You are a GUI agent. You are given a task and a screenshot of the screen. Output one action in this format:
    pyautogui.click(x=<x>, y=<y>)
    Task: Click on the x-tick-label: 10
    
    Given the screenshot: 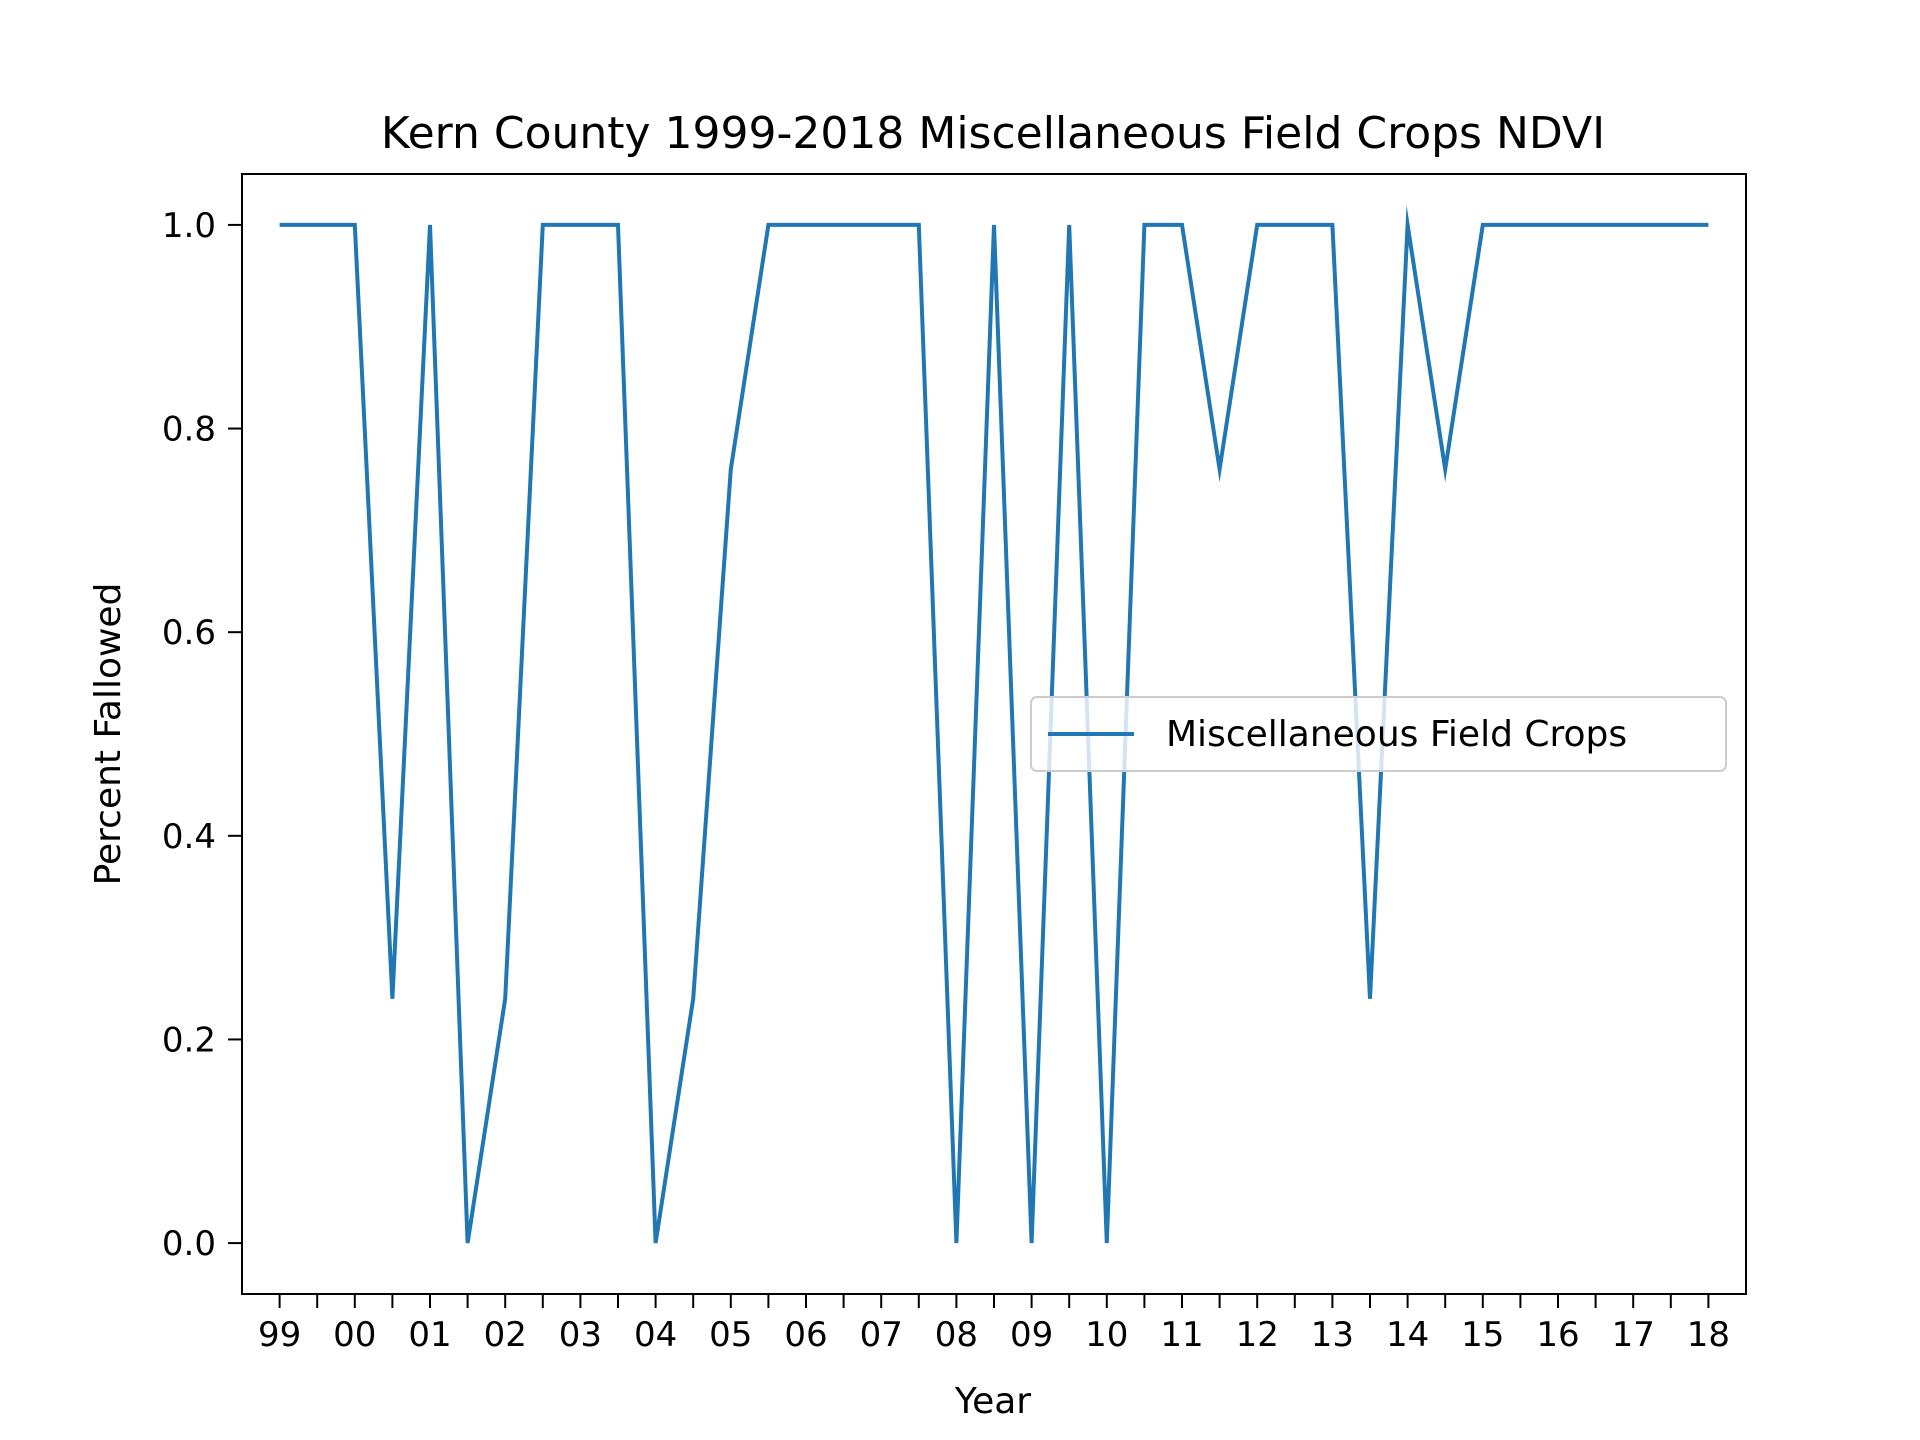 What is the action you would take?
    pyautogui.click(x=1106, y=1335)
    